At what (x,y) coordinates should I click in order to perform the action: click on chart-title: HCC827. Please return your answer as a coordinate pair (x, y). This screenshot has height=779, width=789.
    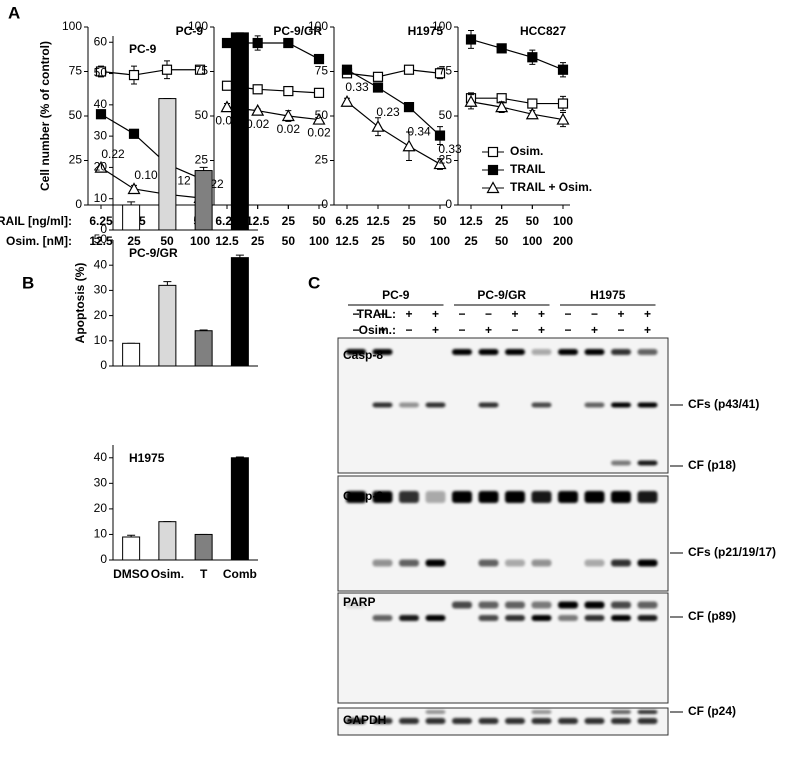
    Looking at the image, I should click on (543, 31).